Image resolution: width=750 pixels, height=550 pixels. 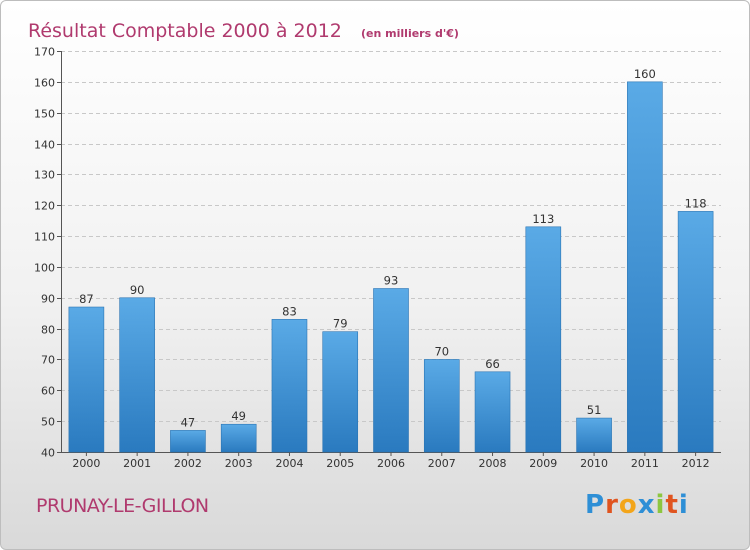 What do you see at coordinates (695, 332) in the screenshot?
I see `bar-2012` at bounding box center [695, 332].